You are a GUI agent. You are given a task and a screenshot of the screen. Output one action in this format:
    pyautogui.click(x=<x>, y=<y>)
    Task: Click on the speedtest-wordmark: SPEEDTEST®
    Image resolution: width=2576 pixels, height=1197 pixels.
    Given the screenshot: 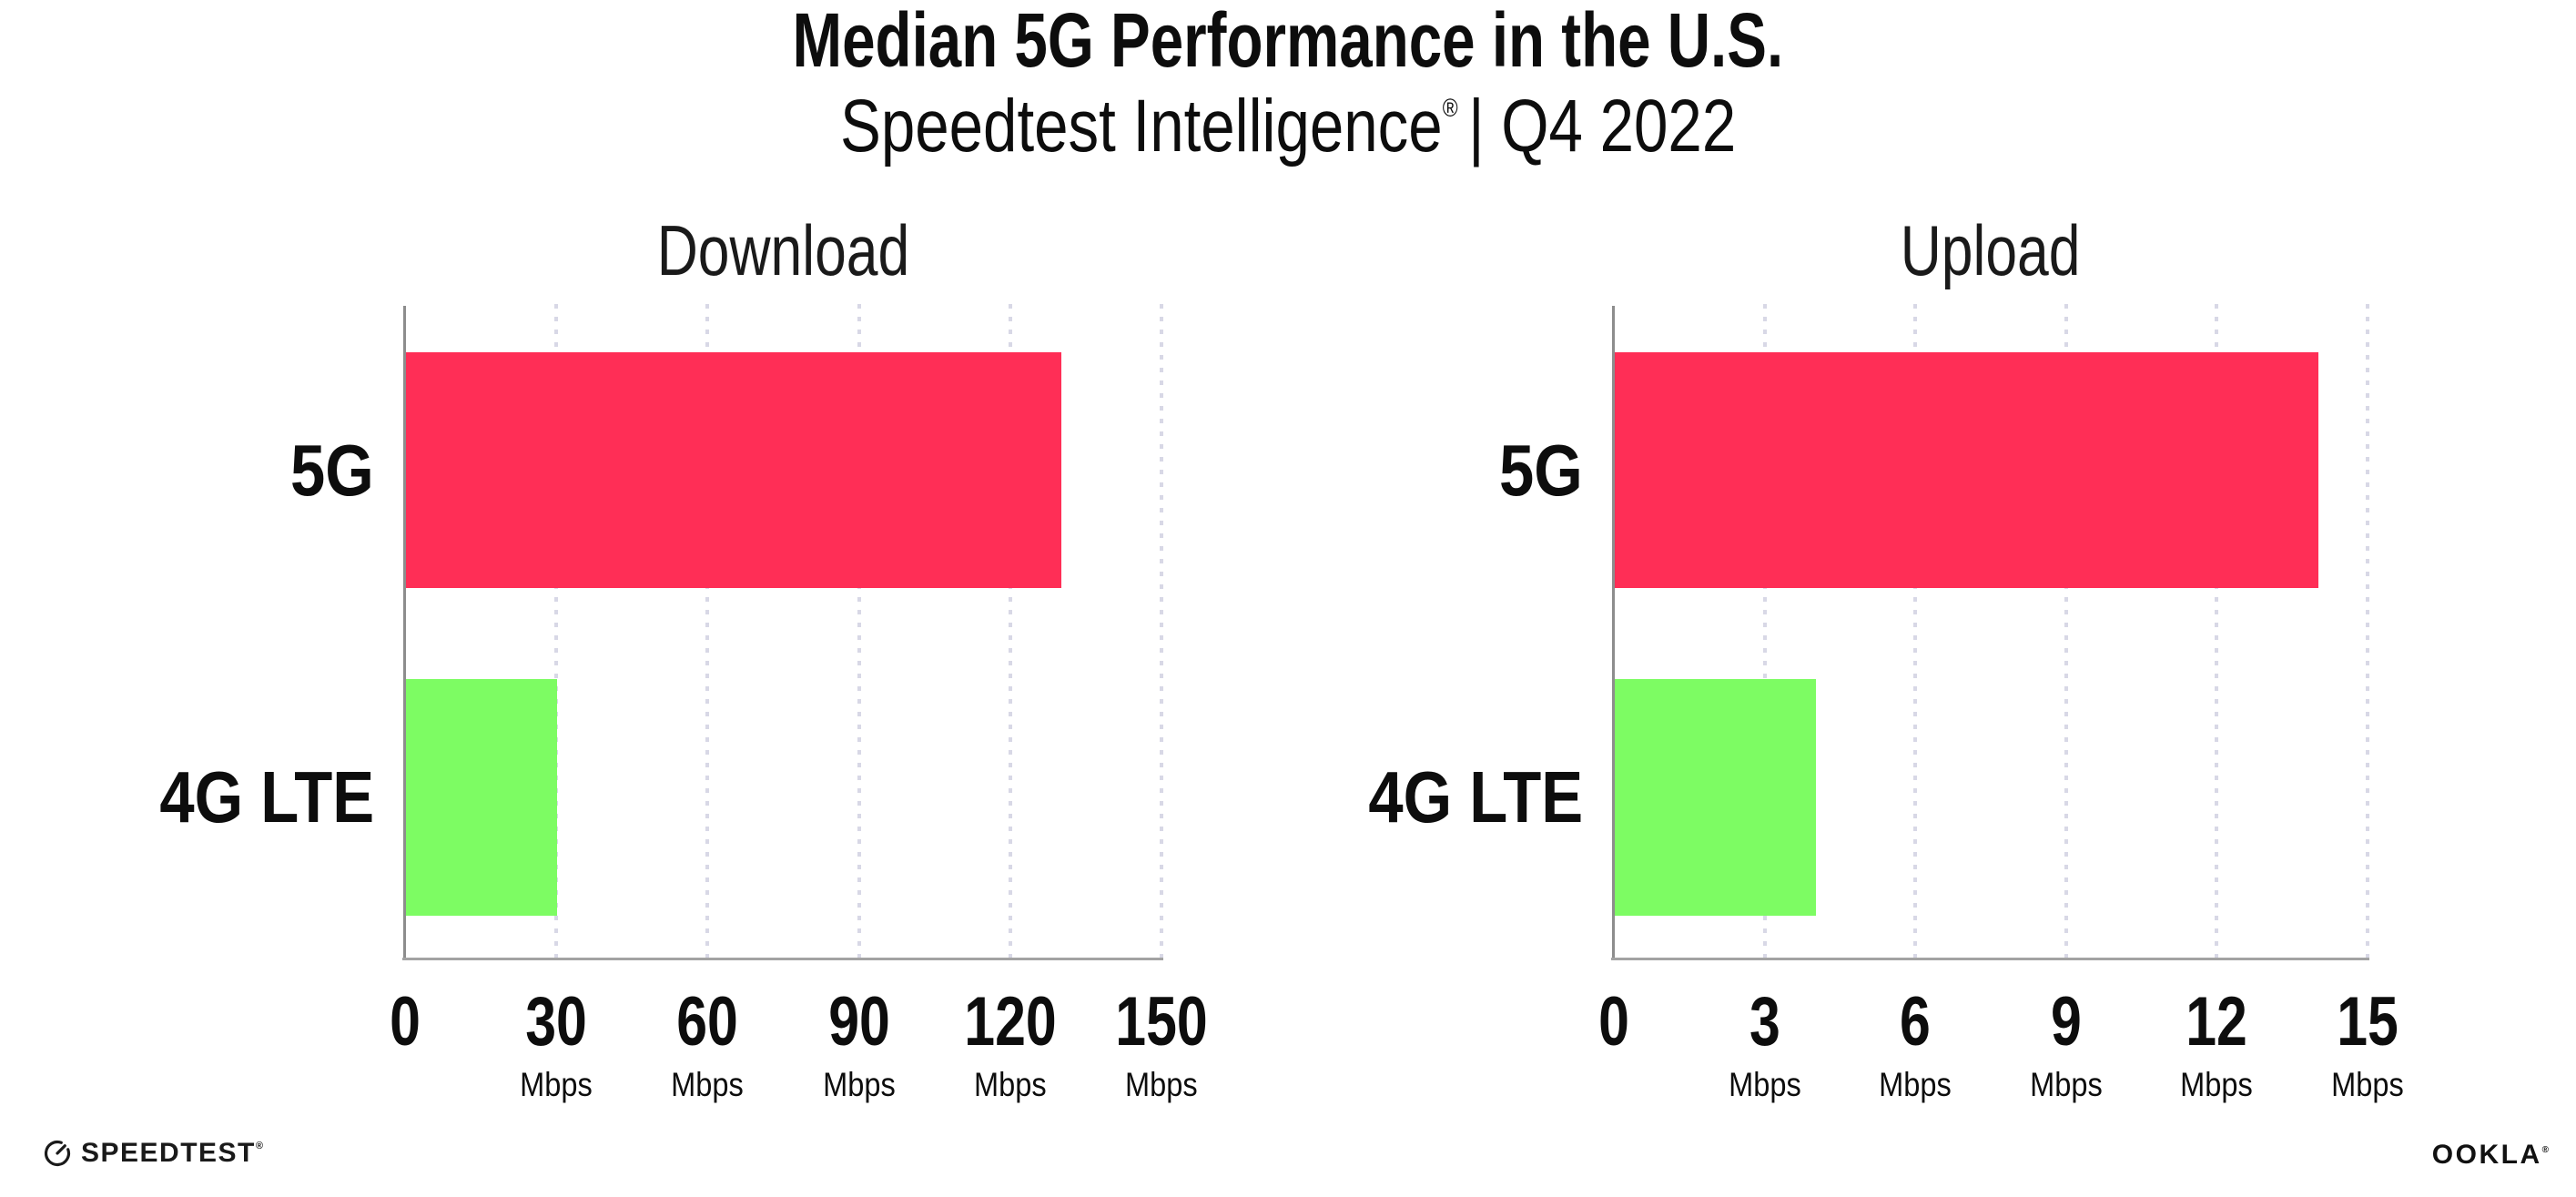 What is the action you would take?
    pyautogui.click(x=172, y=1153)
    